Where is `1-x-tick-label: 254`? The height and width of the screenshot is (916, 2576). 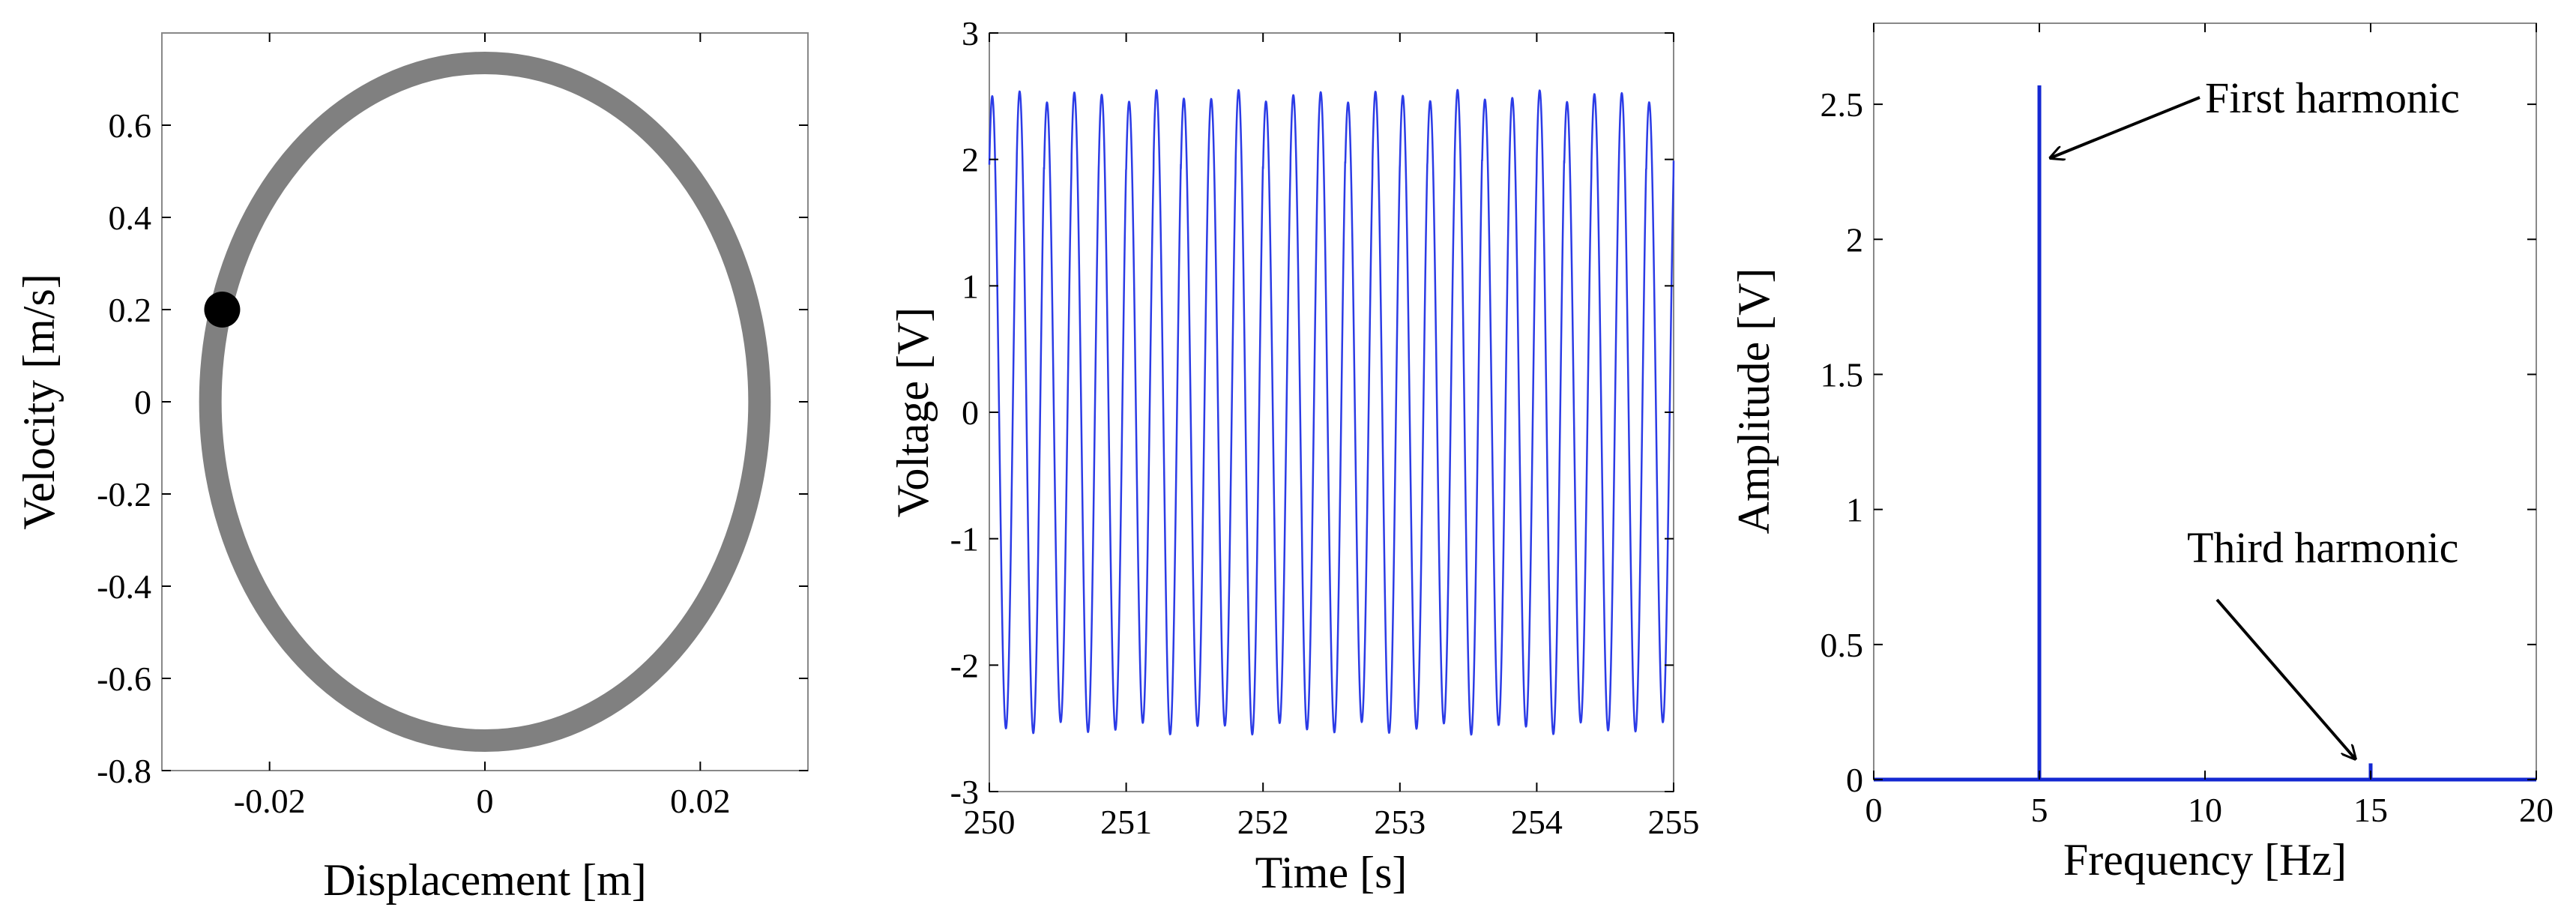
1-x-tick-label: 254 is located at coordinates (1537, 822).